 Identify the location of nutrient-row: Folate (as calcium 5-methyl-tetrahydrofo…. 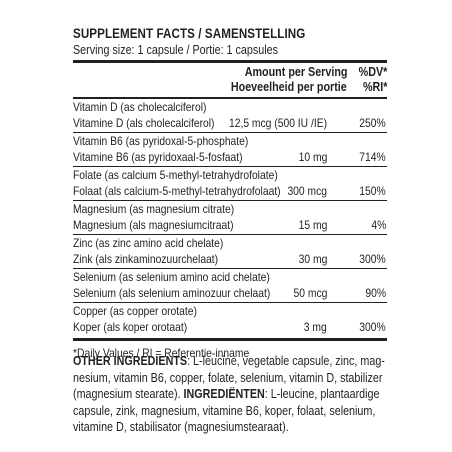
(230, 184).